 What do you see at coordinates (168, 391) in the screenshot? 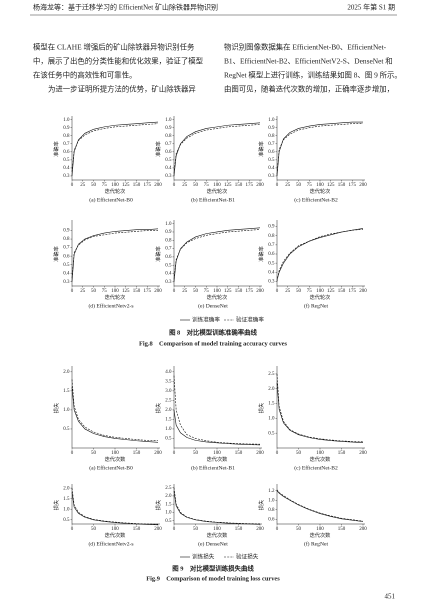
I see `y-tick-label: 3.0` at bounding box center [168, 391].